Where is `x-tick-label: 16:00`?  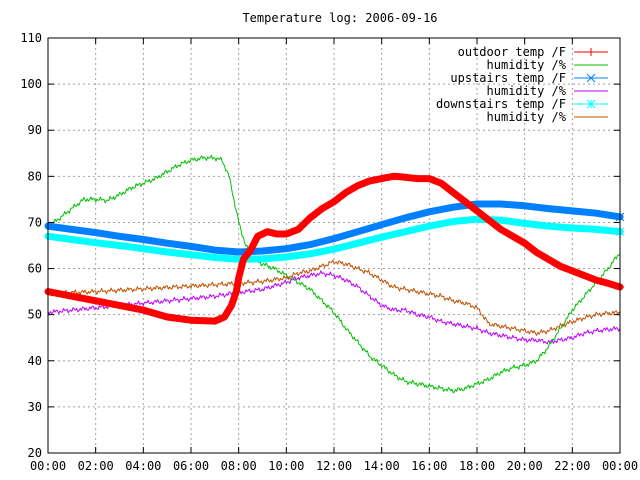
x-tick-label: 16:00 is located at coordinates (429, 466).